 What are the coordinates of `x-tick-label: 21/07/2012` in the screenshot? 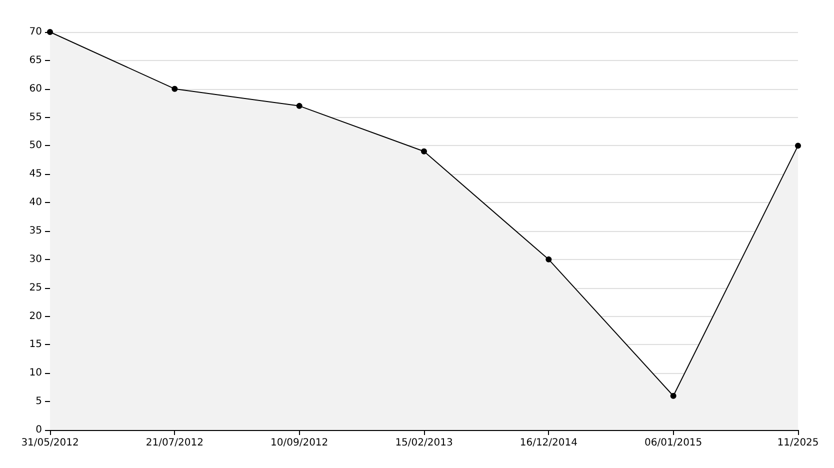 It's located at (175, 443).